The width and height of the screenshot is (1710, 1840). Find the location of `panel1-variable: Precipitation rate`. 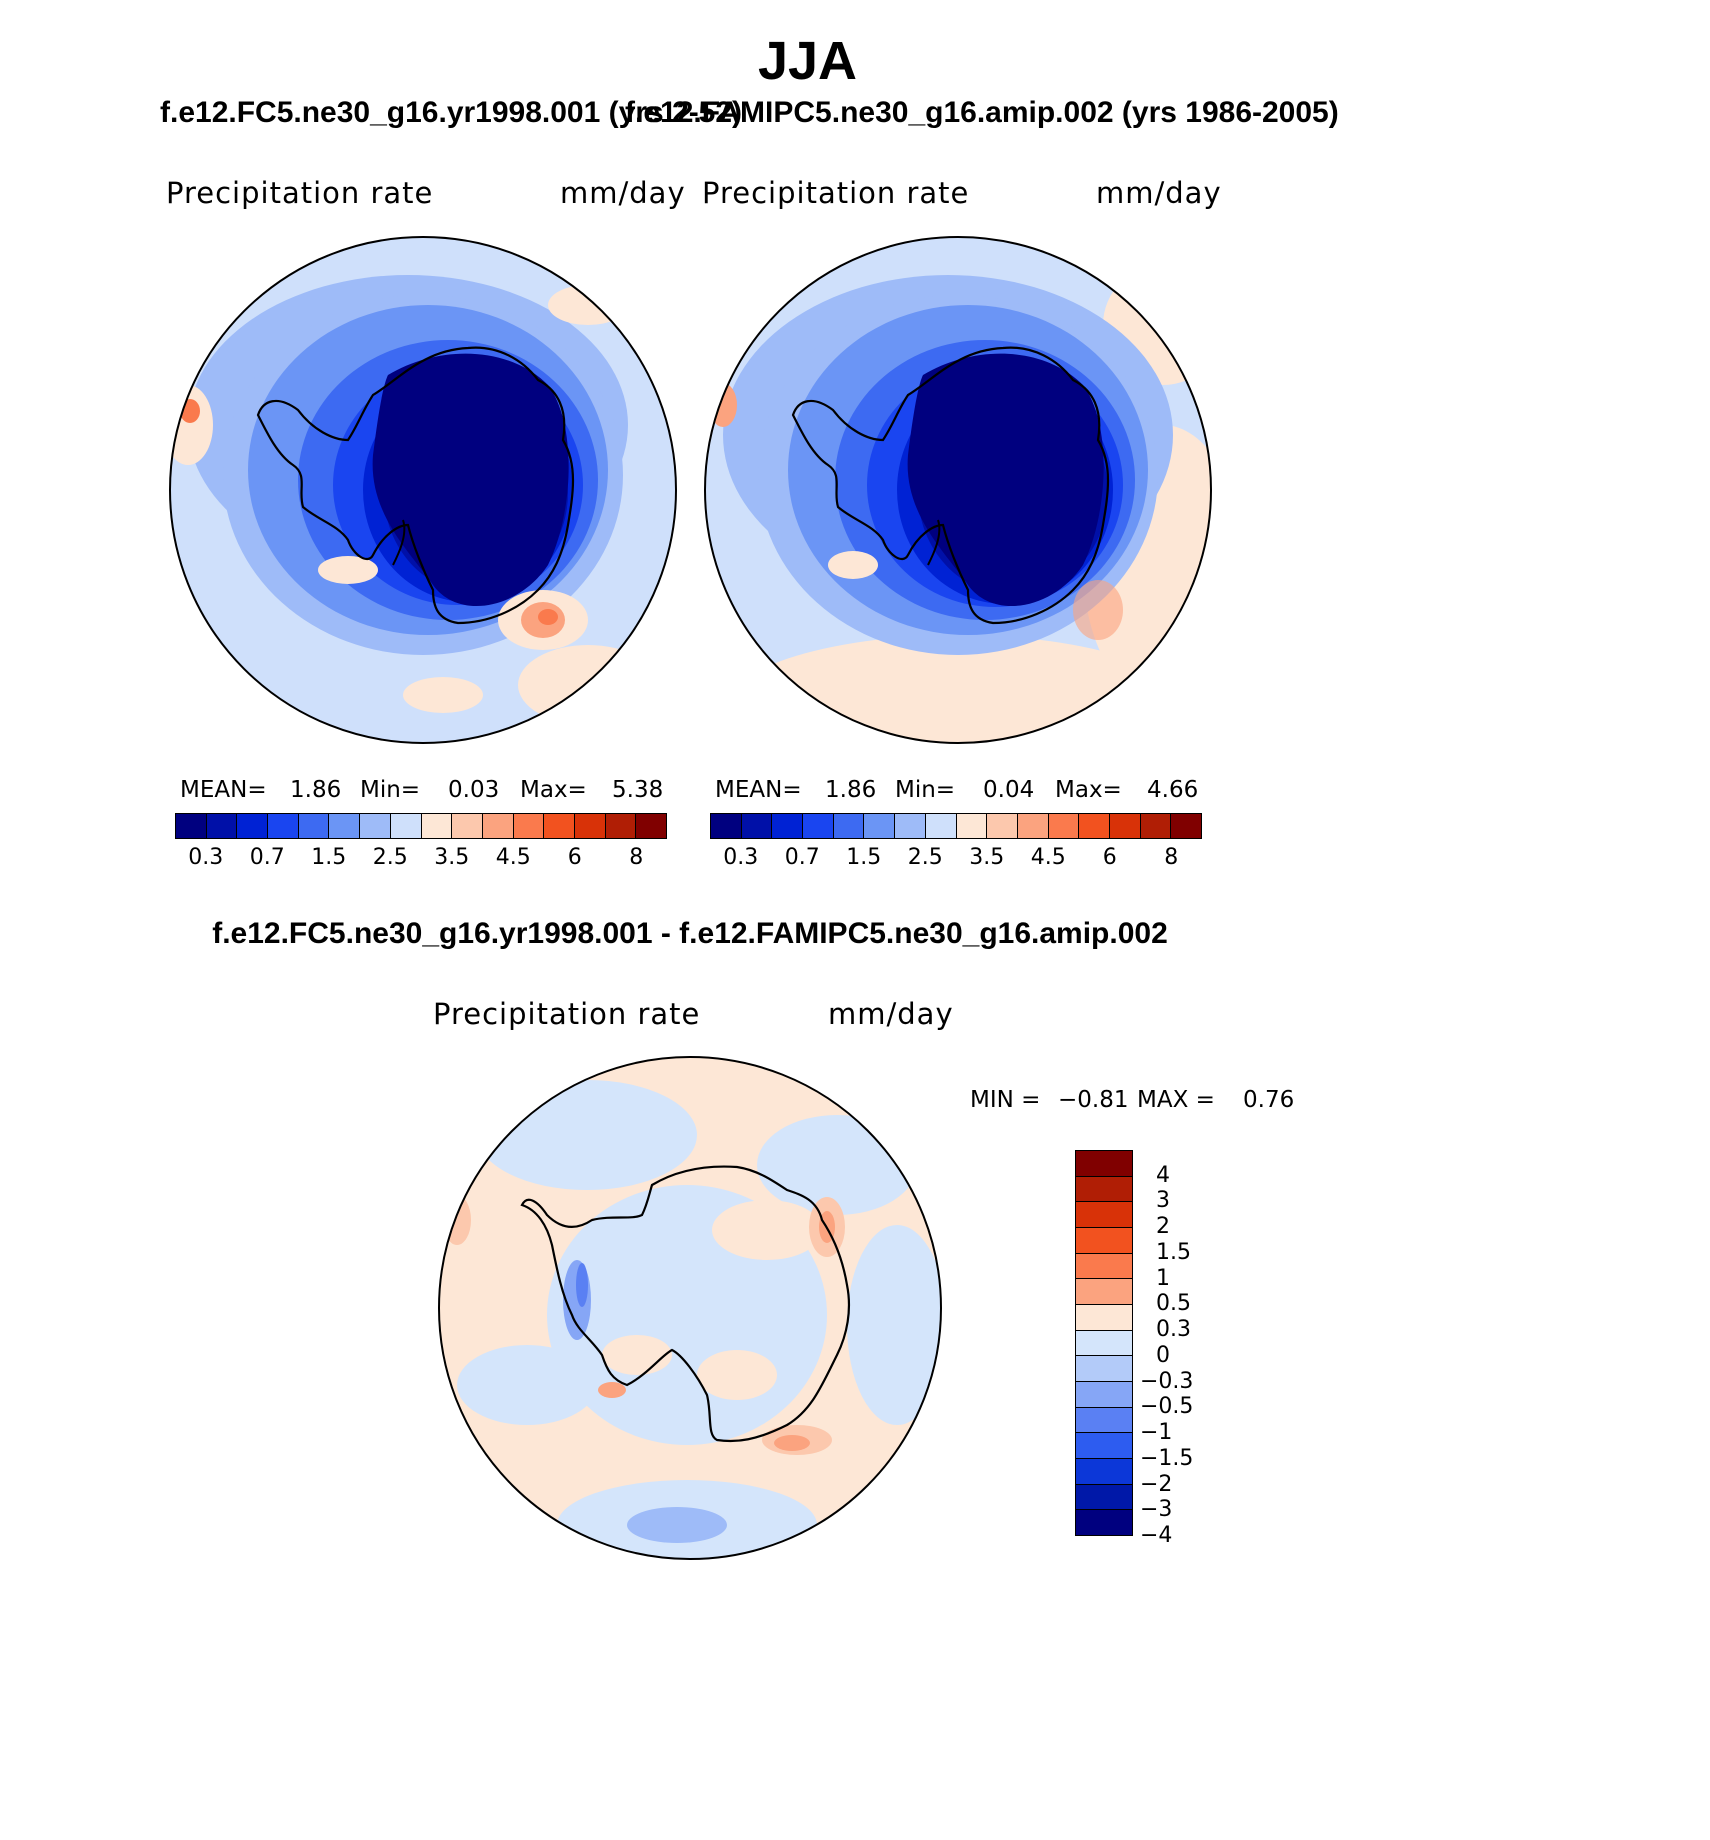

panel1-variable: Precipitation rate is located at coordinates (300, 193).